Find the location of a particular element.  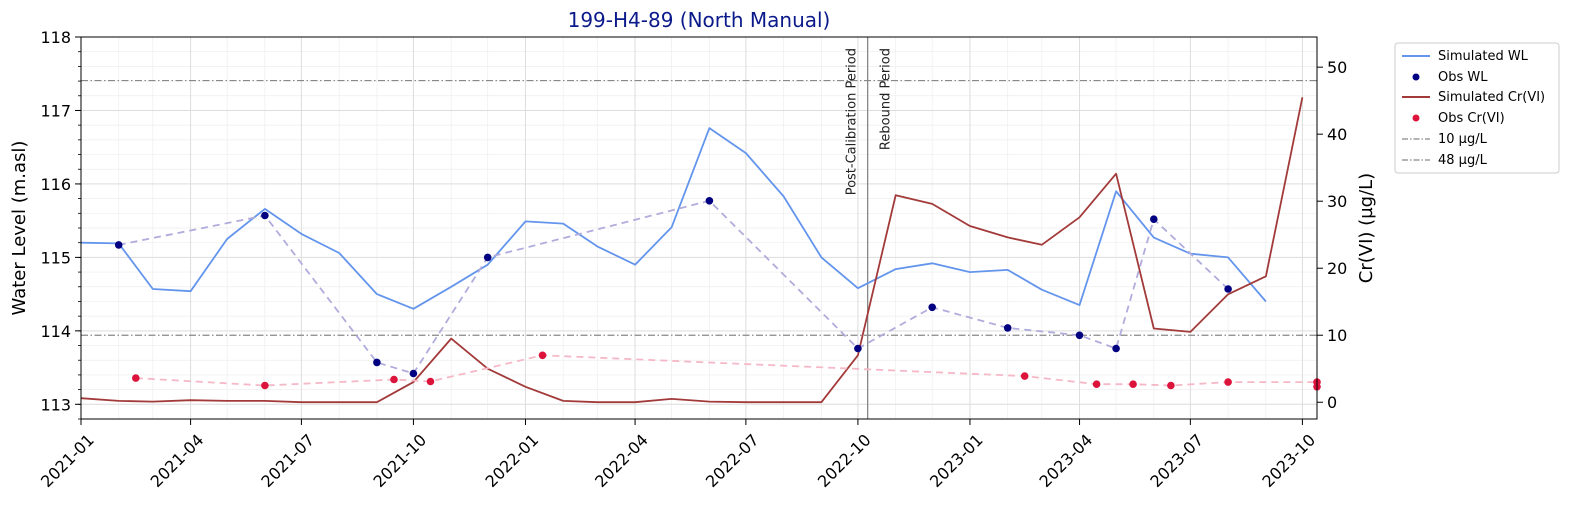

legend-label-10-ugl: 10 µg/L is located at coordinates (1463, 139).